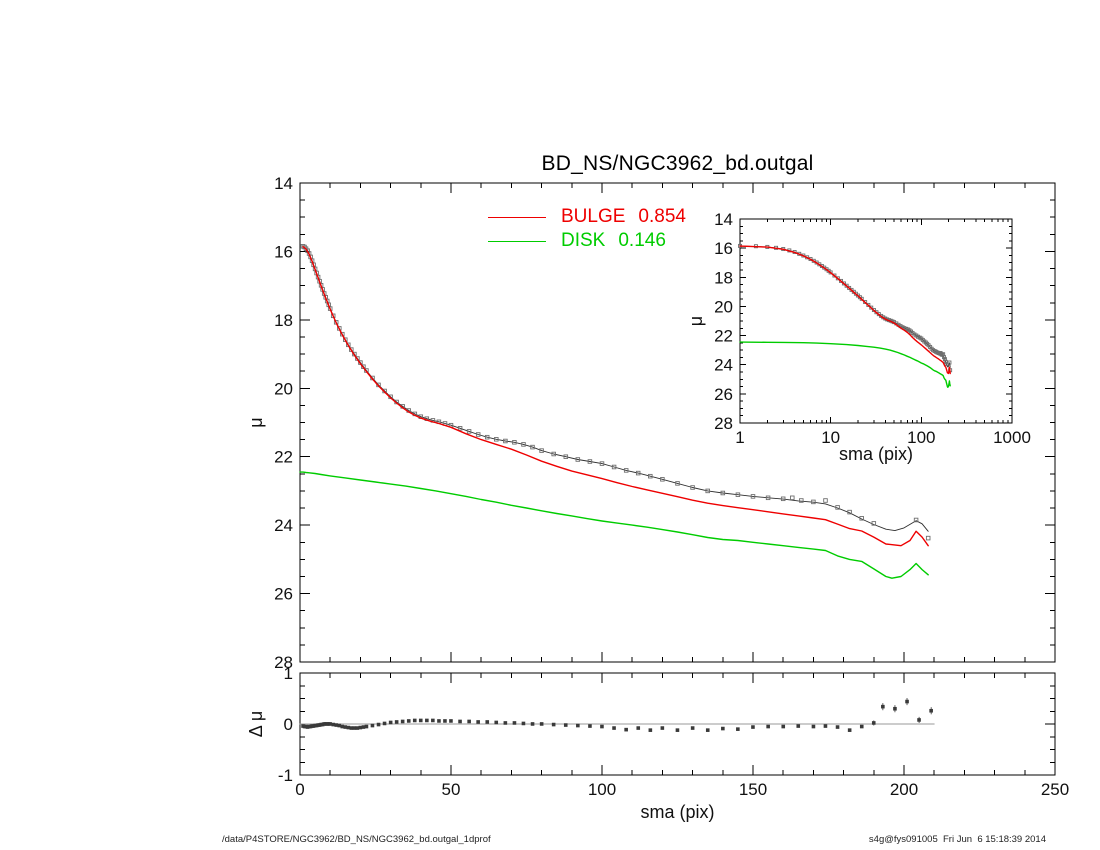 The image size is (1100, 850). Describe the element at coordinates (602, 789) in the screenshot. I see `resid-x-tick-label: 100` at that location.